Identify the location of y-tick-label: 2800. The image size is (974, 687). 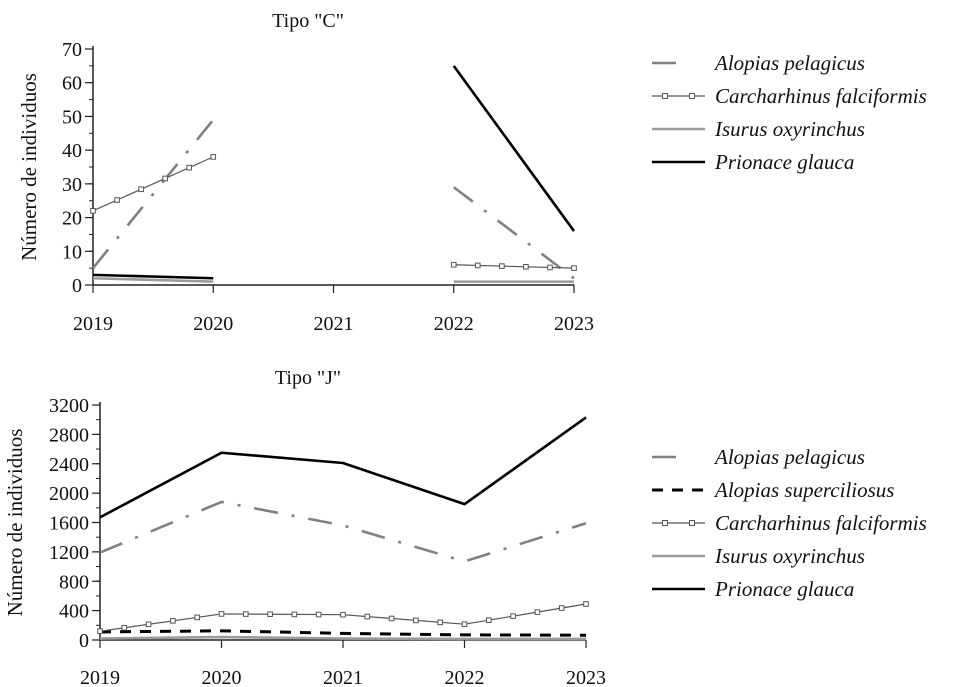
(69, 435).